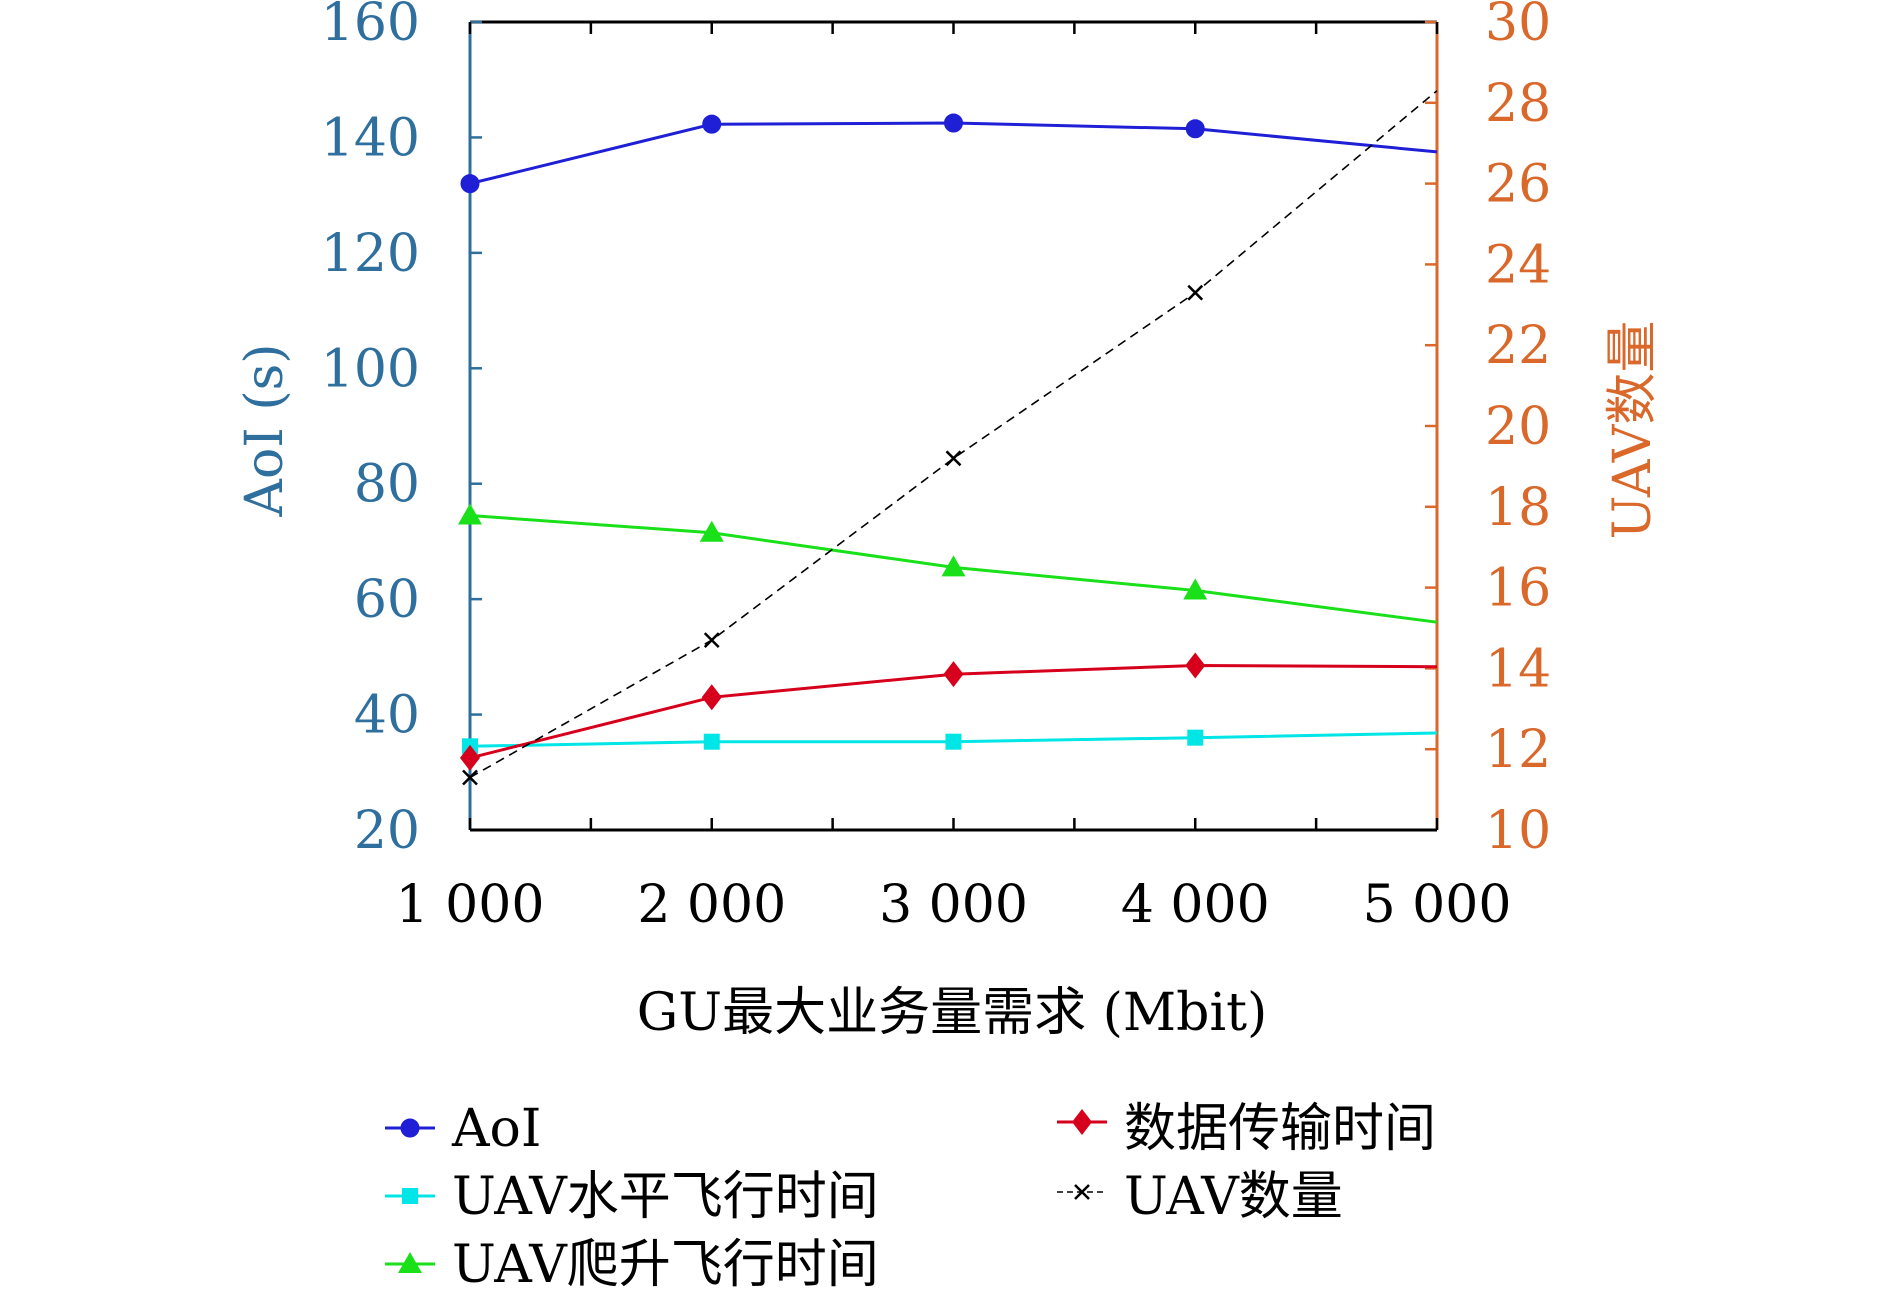  I want to click on right-tick-label: 22, so click(1518, 346).